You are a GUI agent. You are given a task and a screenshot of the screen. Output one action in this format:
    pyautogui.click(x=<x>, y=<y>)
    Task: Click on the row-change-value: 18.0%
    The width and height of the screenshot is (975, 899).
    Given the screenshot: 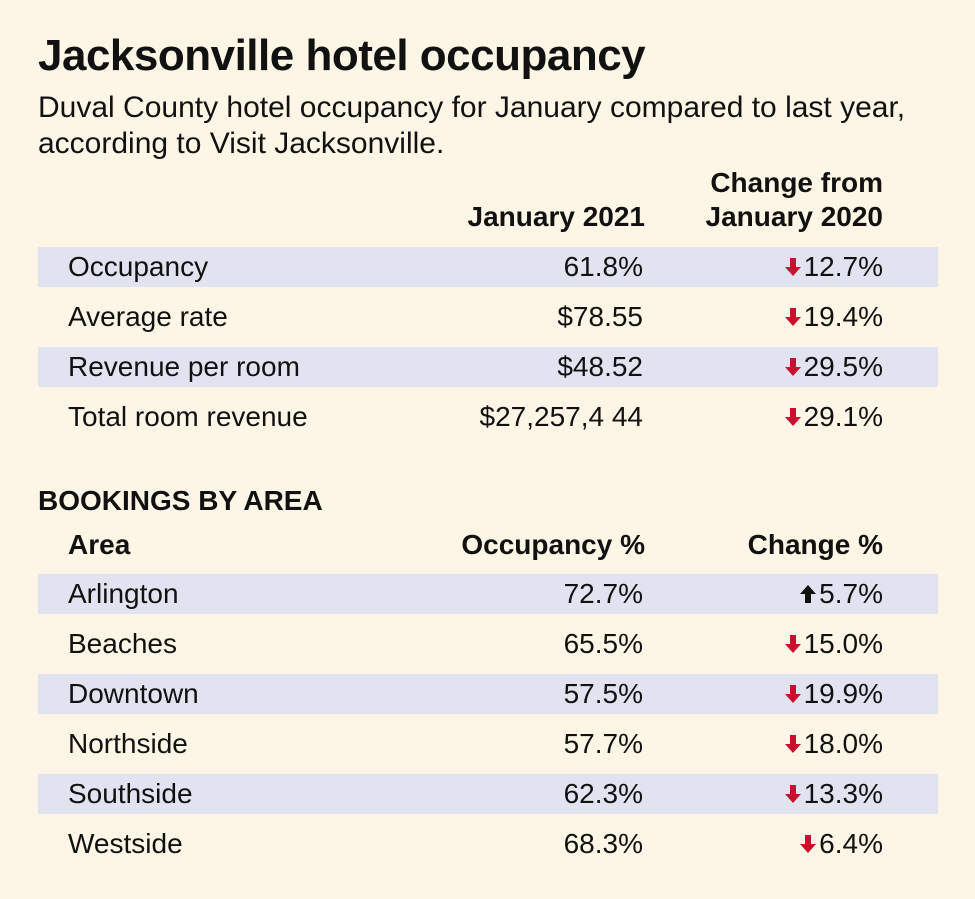 What is the action you would take?
    pyautogui.click(x=843, y=743)
    